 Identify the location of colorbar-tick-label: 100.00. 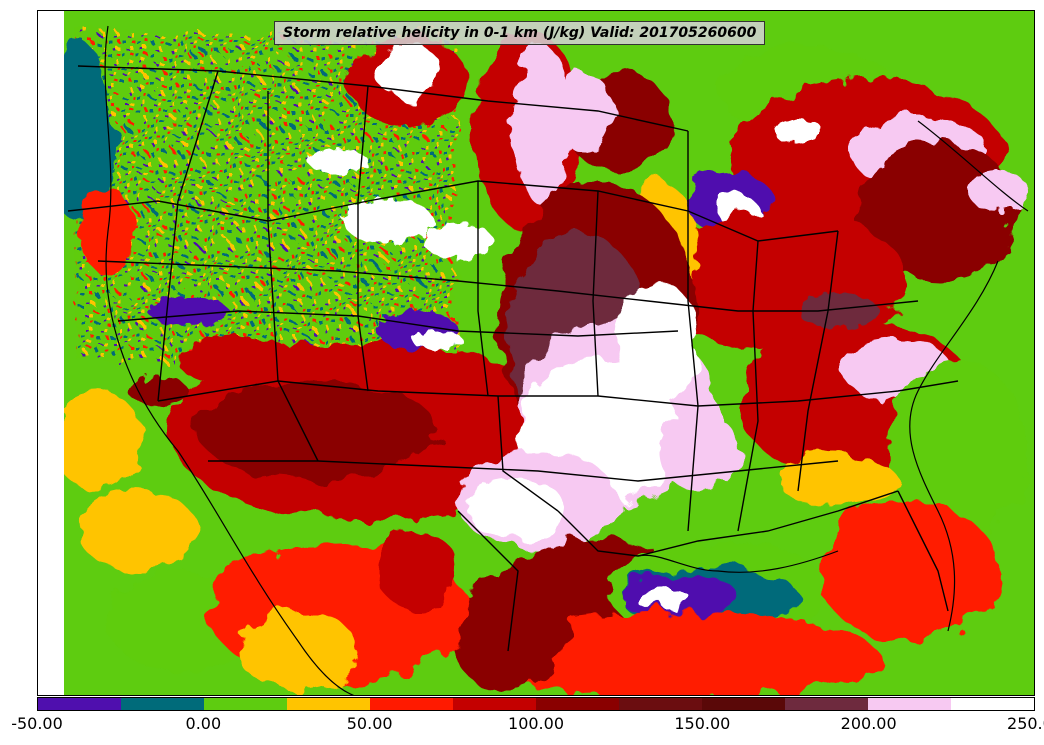
(536, 723).